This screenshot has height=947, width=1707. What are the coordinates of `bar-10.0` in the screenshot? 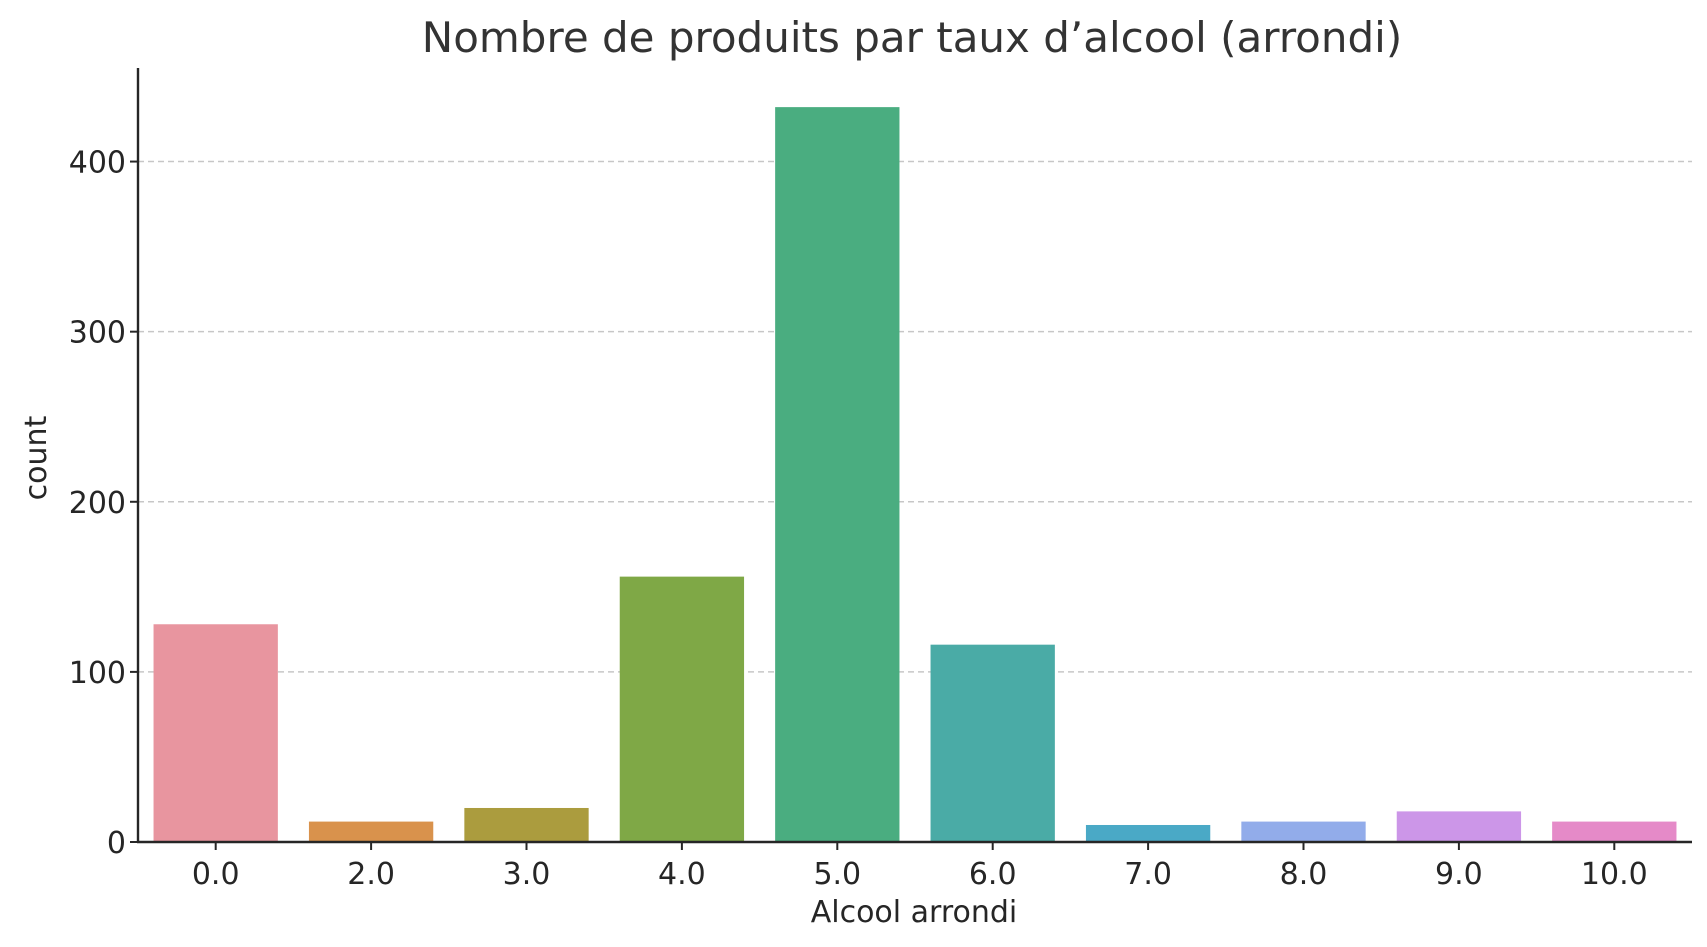 It's located at (1614, 831).